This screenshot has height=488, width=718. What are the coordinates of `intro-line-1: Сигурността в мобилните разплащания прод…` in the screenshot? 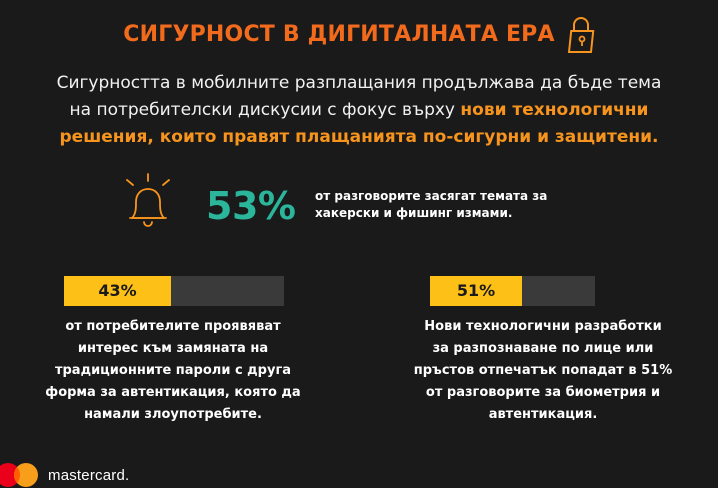 It's located at (359, 83).